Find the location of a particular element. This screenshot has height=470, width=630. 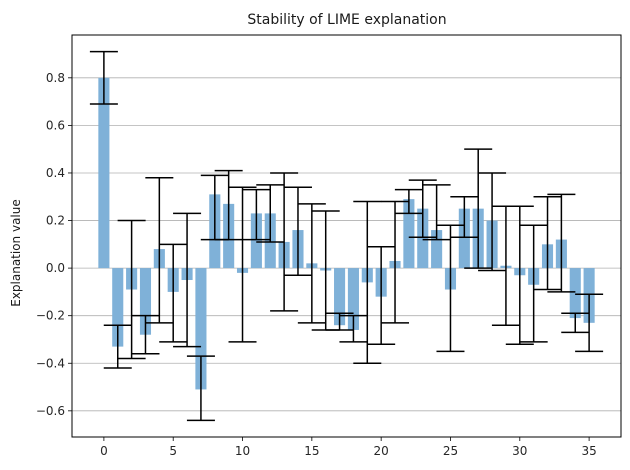

y-tick-label: 0.8 is located at coordinates (55, 78).